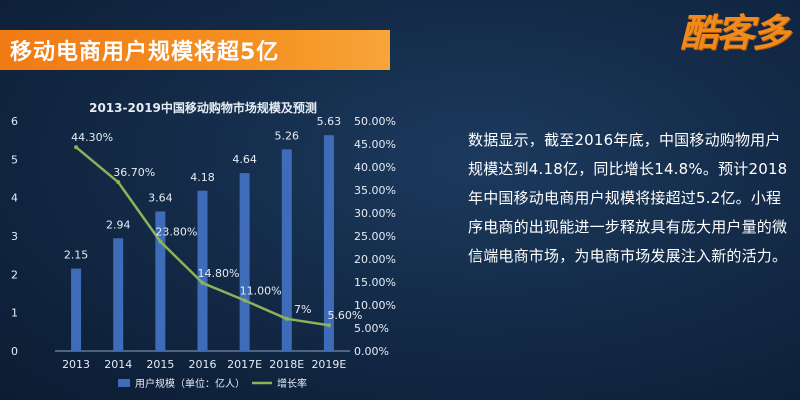 Image resolution: width=800 pixels, height=400 pixels. I want to click on x-tick-label: 2019E, so click(328, 364).